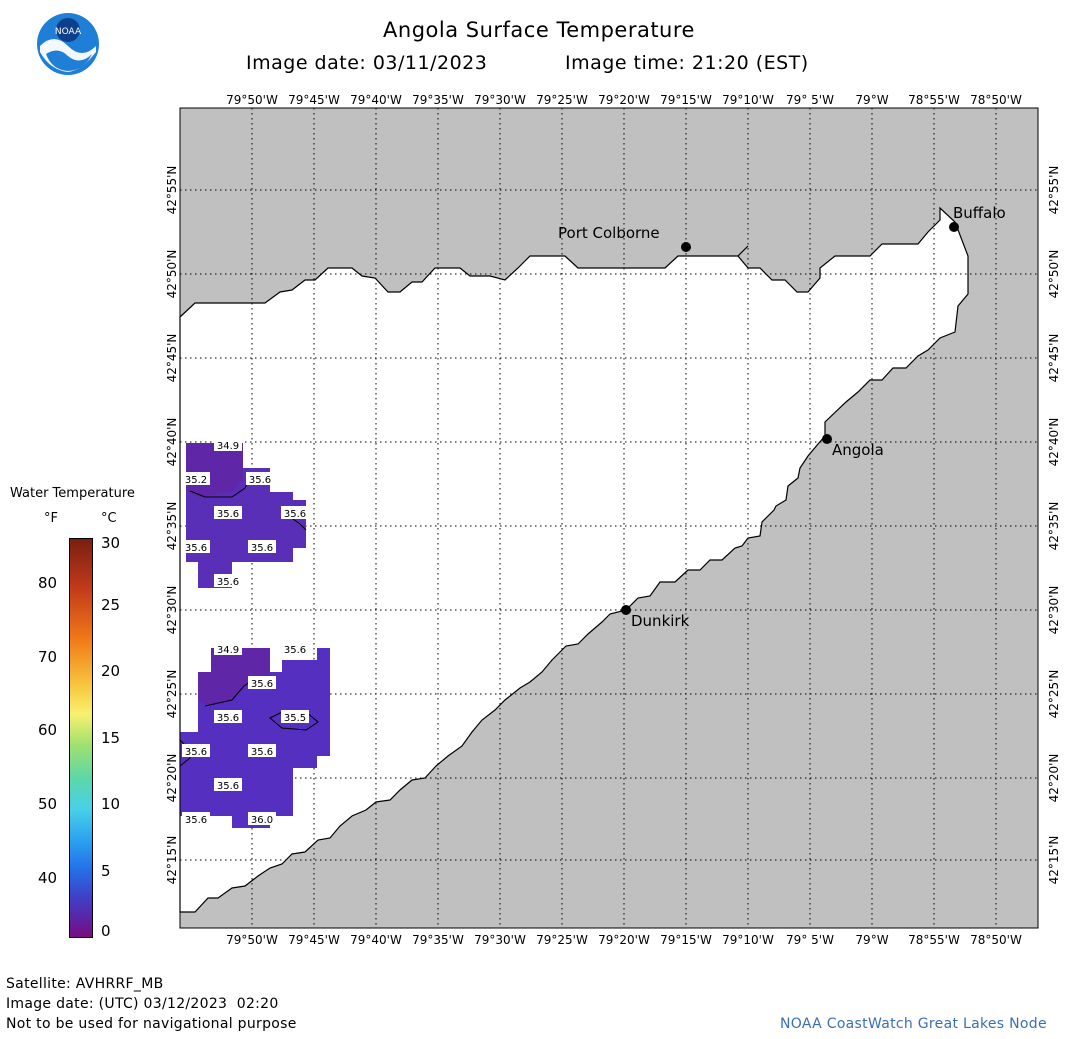 The image size is (1078, 1039). Describe the element at coordinates (438, 100) in the screenshot. I see `lon-tick-label: 79°35'W` at that location.